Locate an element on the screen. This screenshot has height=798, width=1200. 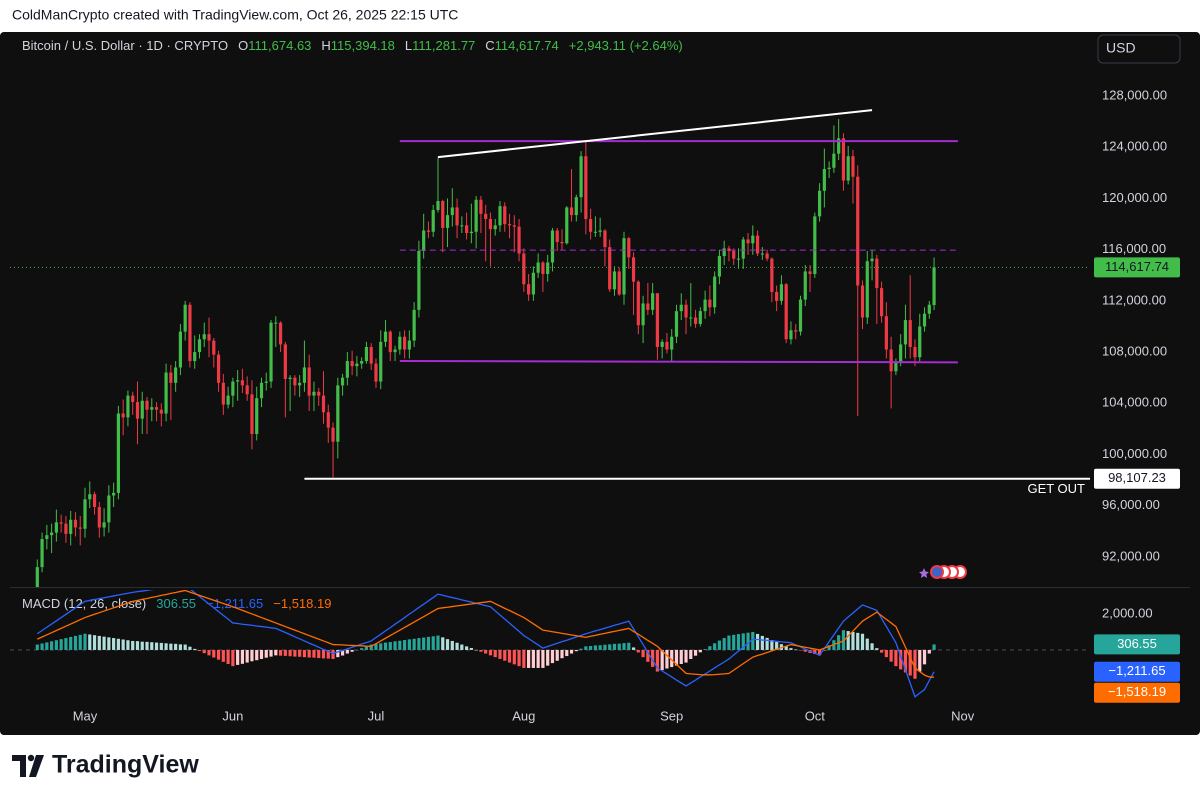
legend-value: 114,617.74 is located at coordinates (527, 45).